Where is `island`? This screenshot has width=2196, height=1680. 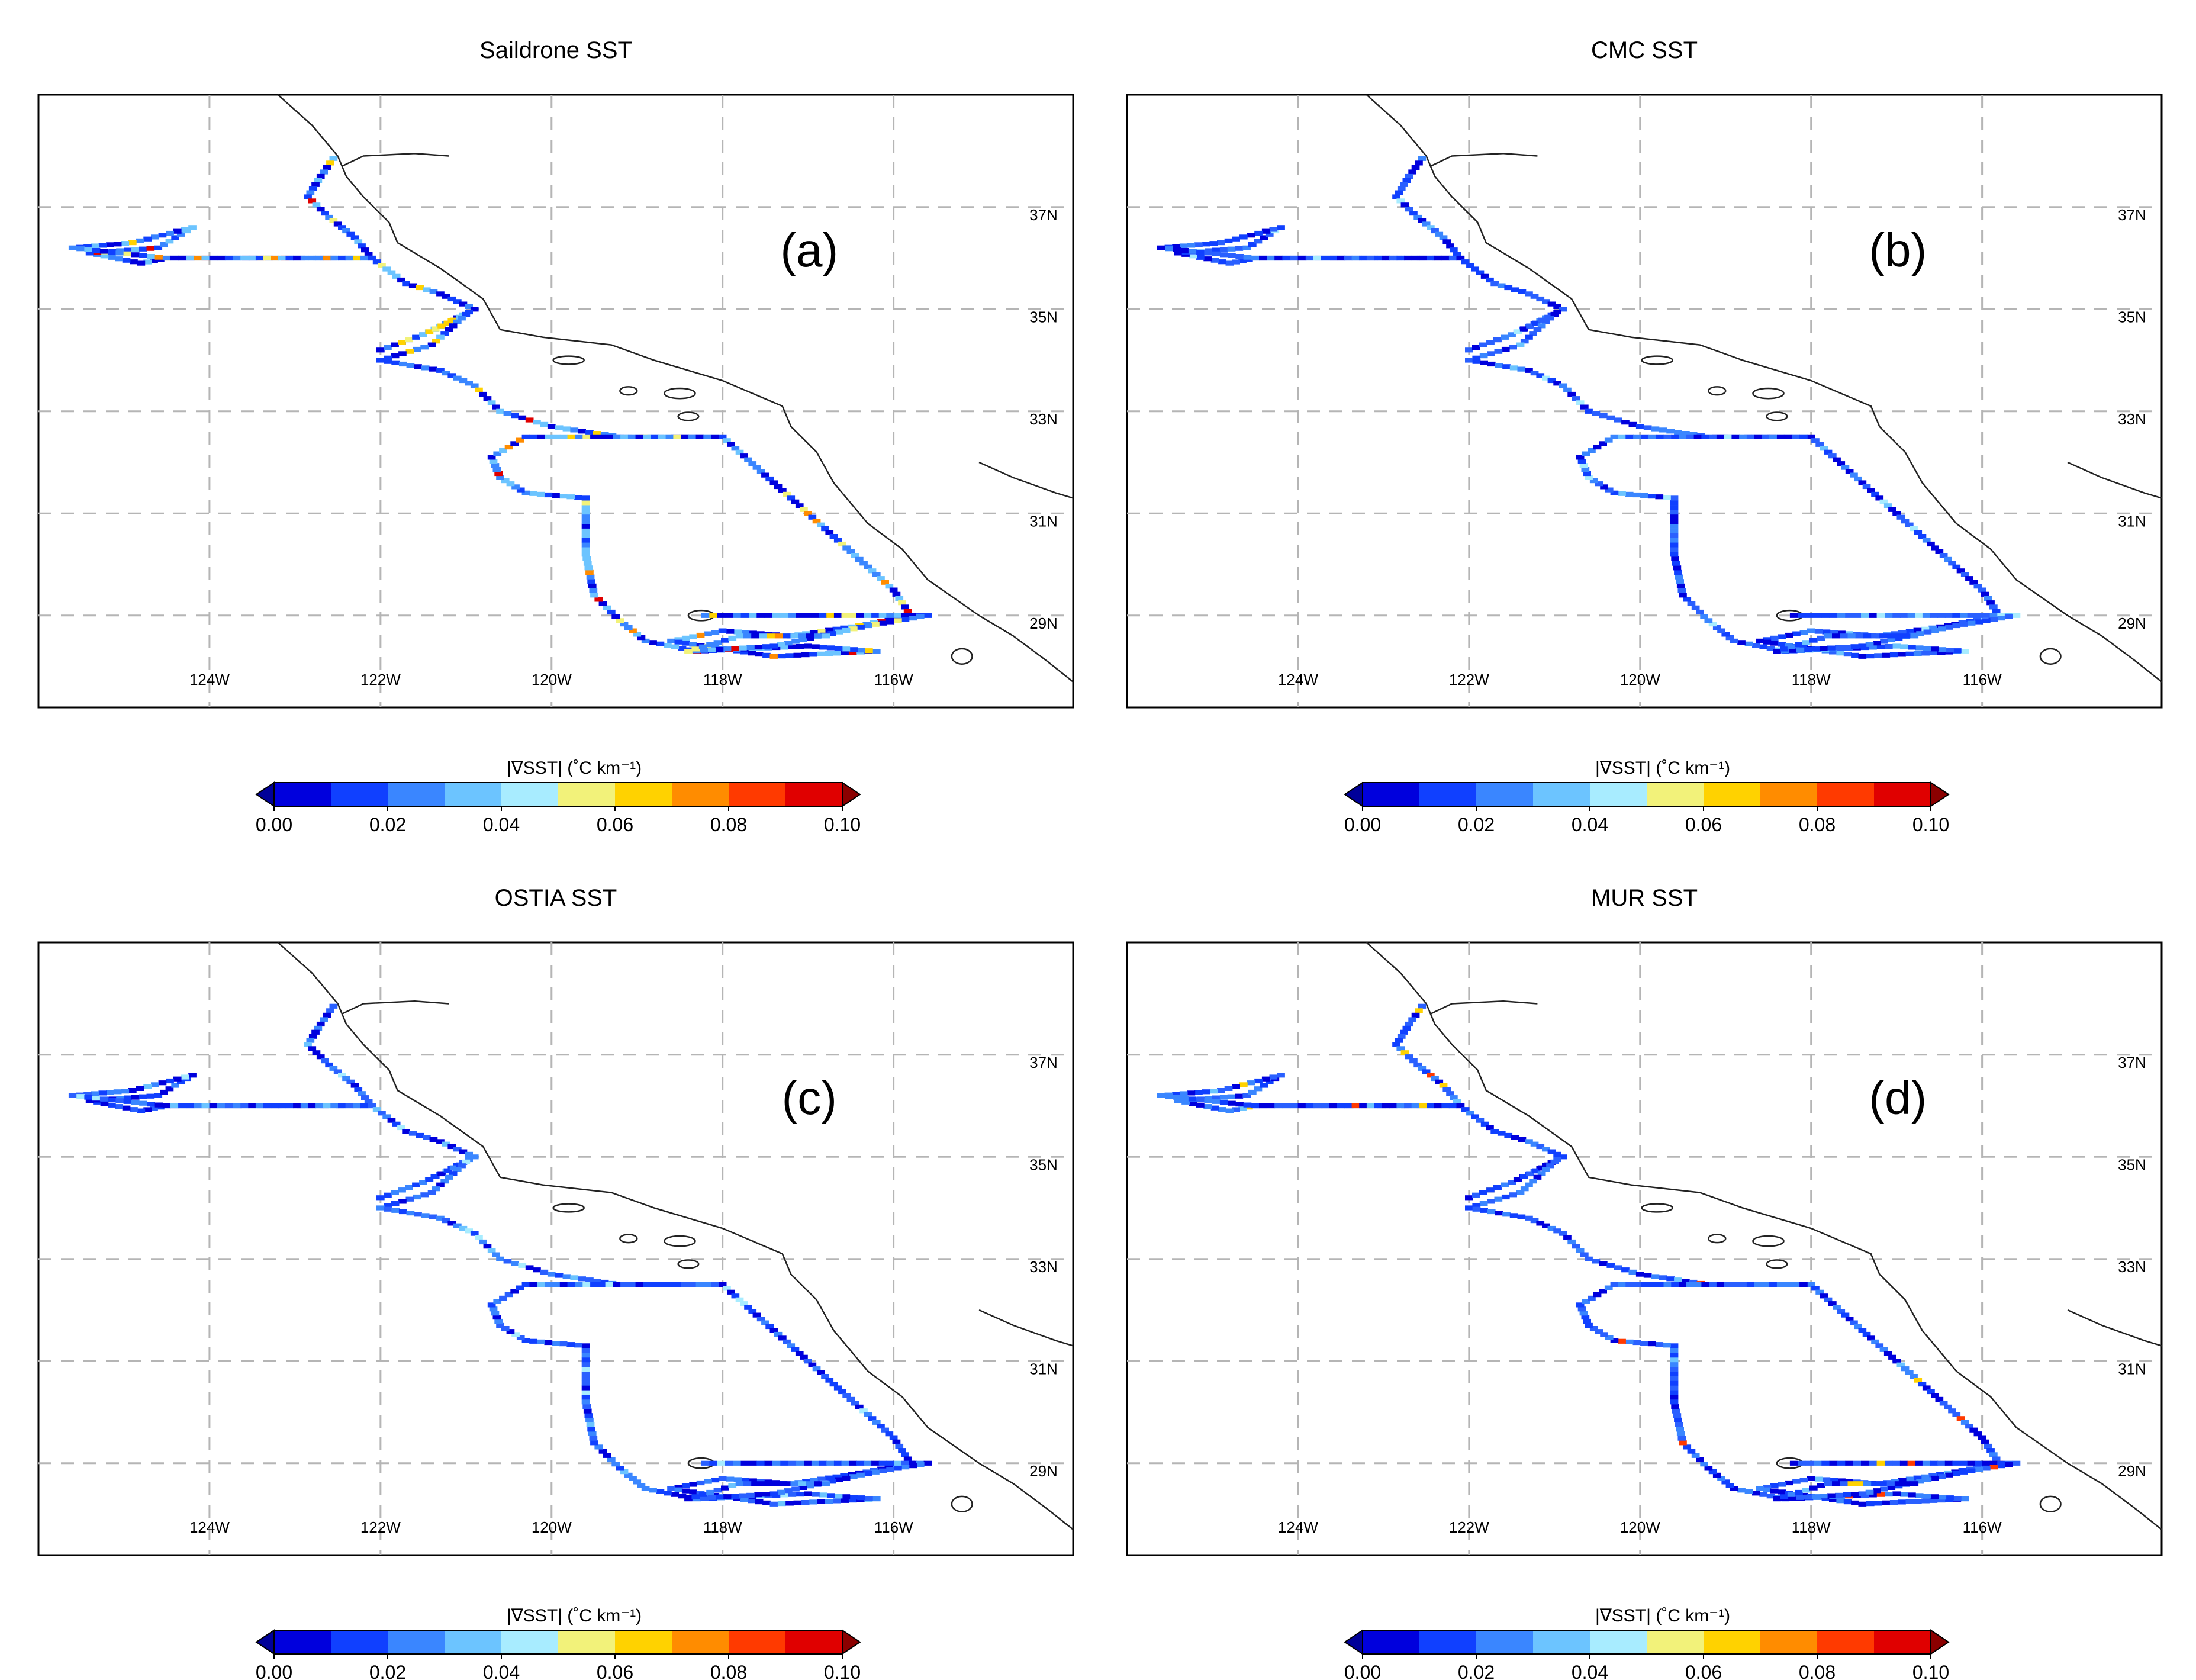 island is located at coordinates (688, 1264).